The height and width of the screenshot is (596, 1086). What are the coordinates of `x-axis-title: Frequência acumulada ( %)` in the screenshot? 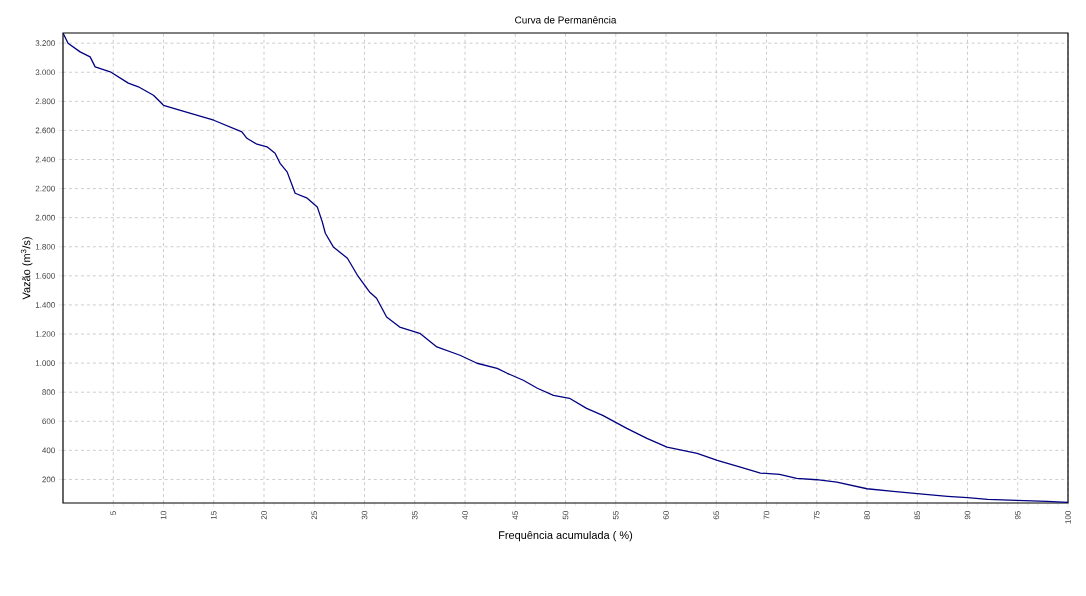 It's located at (566, 536).